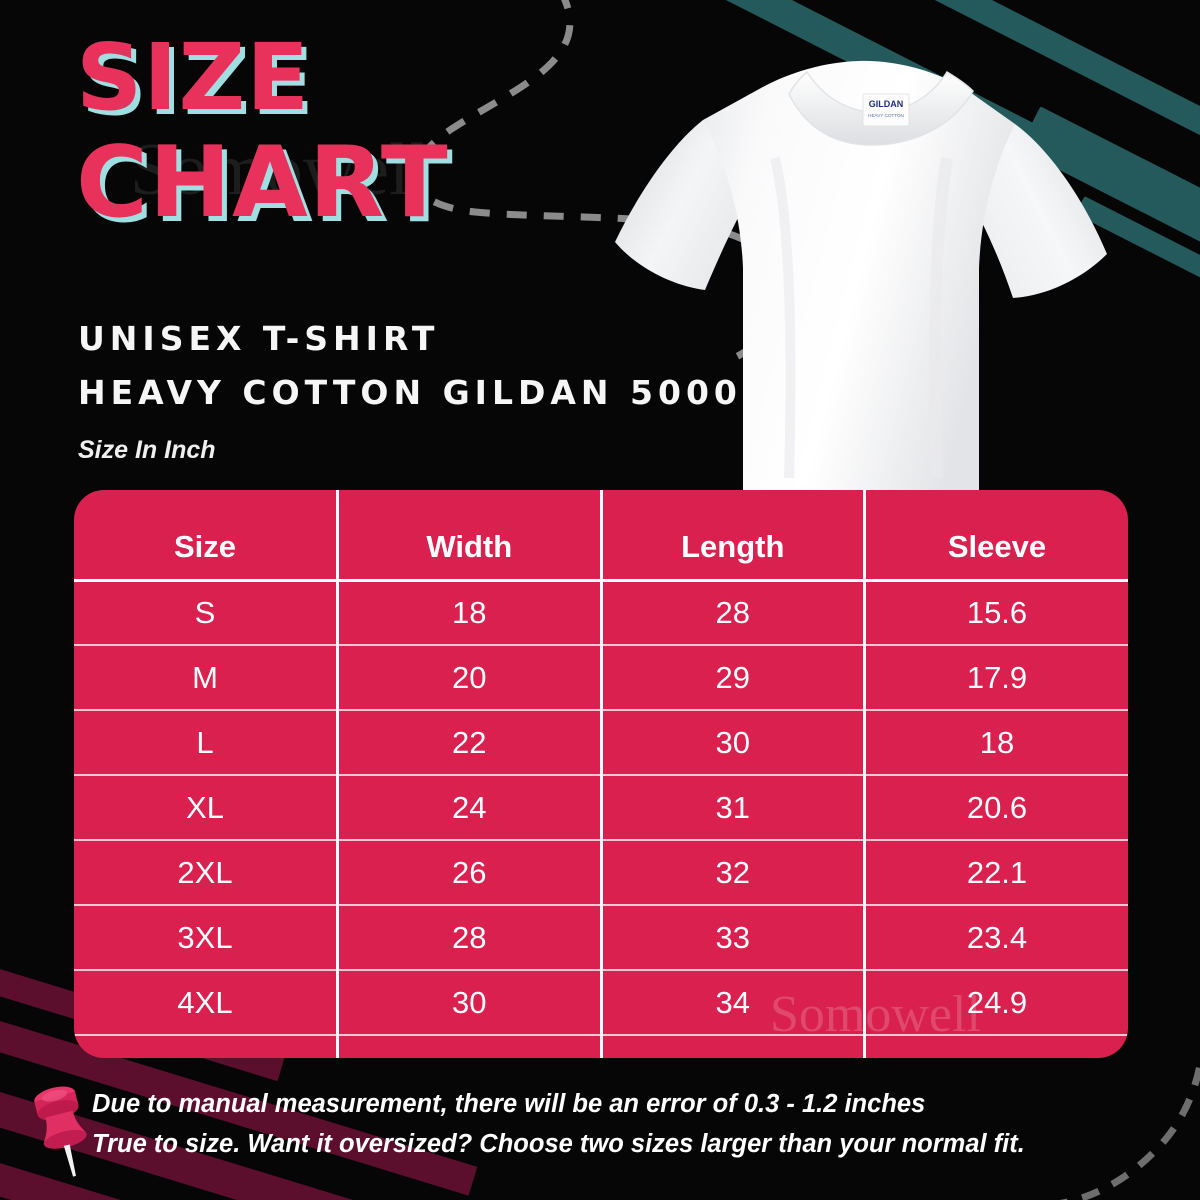 The height and width of the screenshot is (1200, 1200). What do you see at coordinates (206, 613) in the screenshot?
I see `cell-size: S` at bounding box center [206, 613].